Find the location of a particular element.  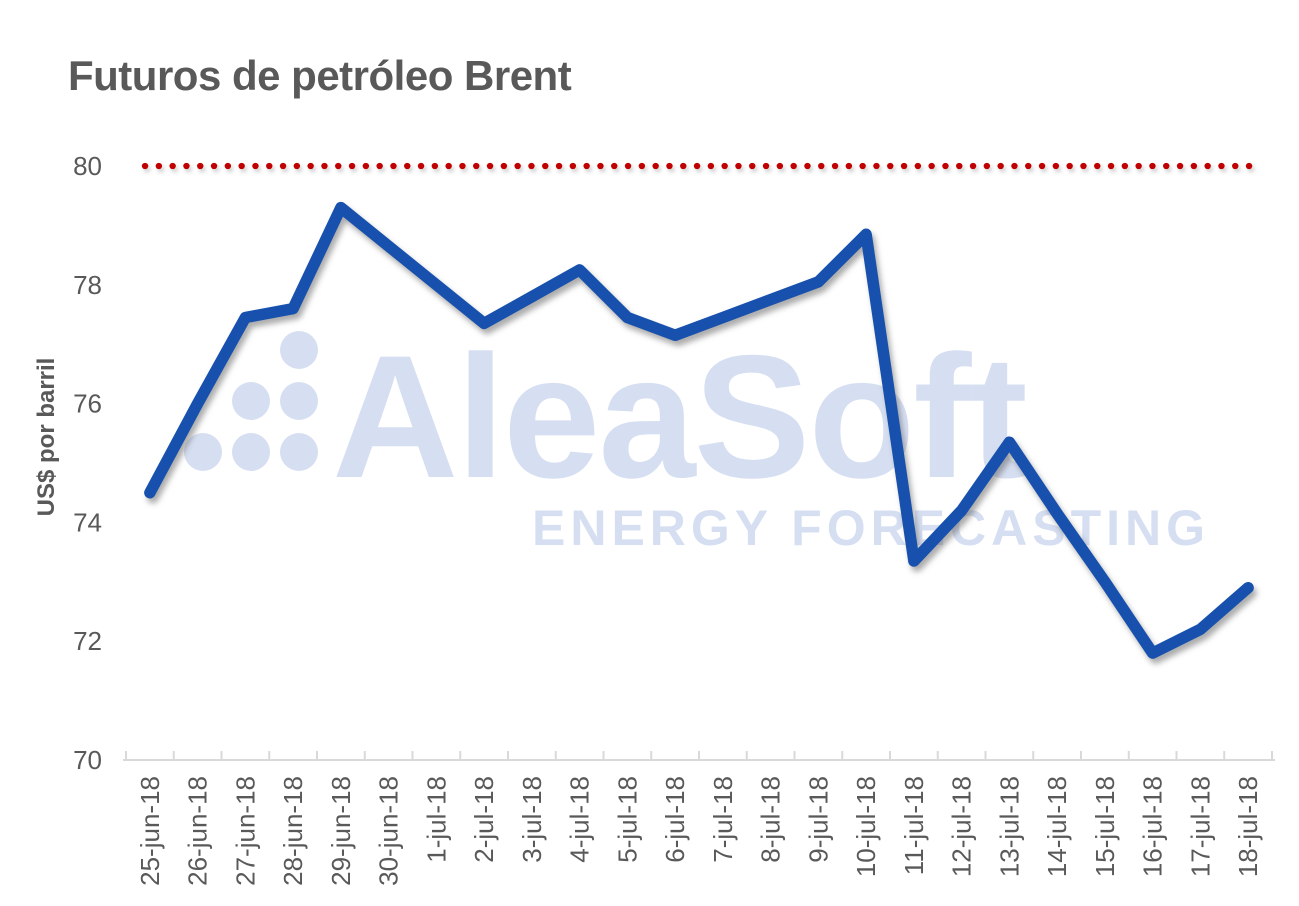

watermark-tagline-text: ENERGY FORECASTING is located at coordinates (871, 528).